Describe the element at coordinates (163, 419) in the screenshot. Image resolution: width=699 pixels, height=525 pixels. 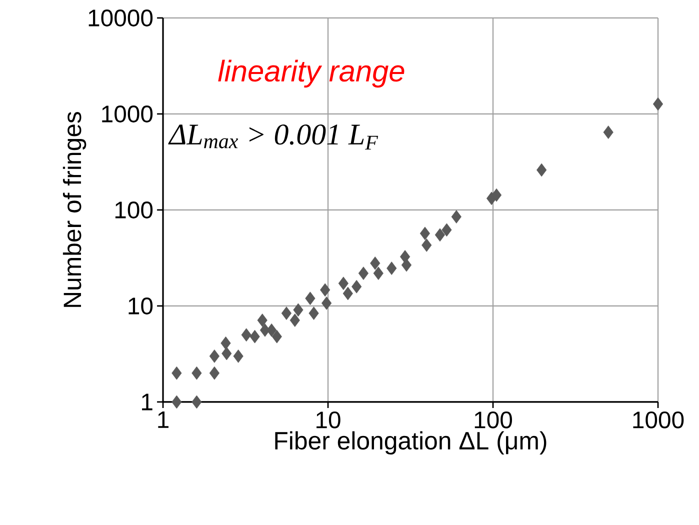
I see `x-tick-label: 1` at that location.